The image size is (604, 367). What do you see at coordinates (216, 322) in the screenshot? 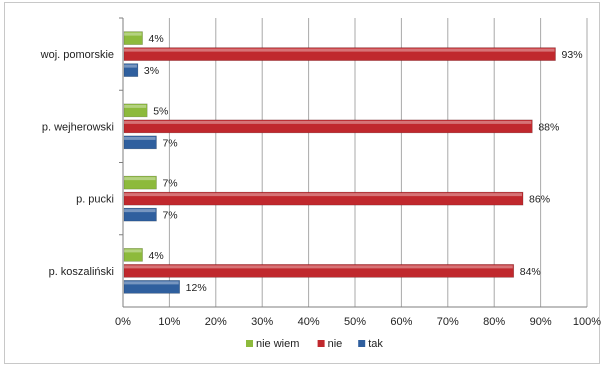
I see `x-tick-label: 20%` at bounding box center [216, 322].